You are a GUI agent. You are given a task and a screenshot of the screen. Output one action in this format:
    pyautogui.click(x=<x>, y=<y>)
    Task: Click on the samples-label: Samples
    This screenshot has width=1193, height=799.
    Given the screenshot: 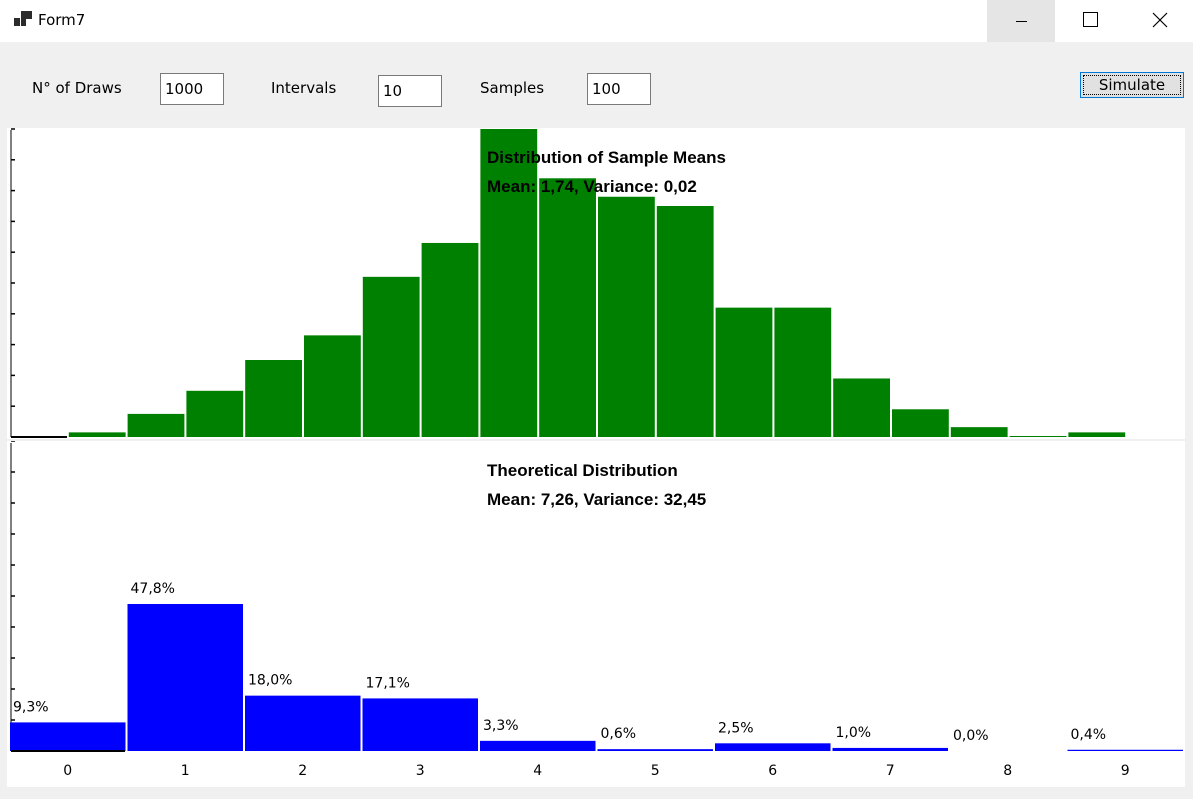 What is the action you would take?
    pyautogui.click(x=512, y=88)
    